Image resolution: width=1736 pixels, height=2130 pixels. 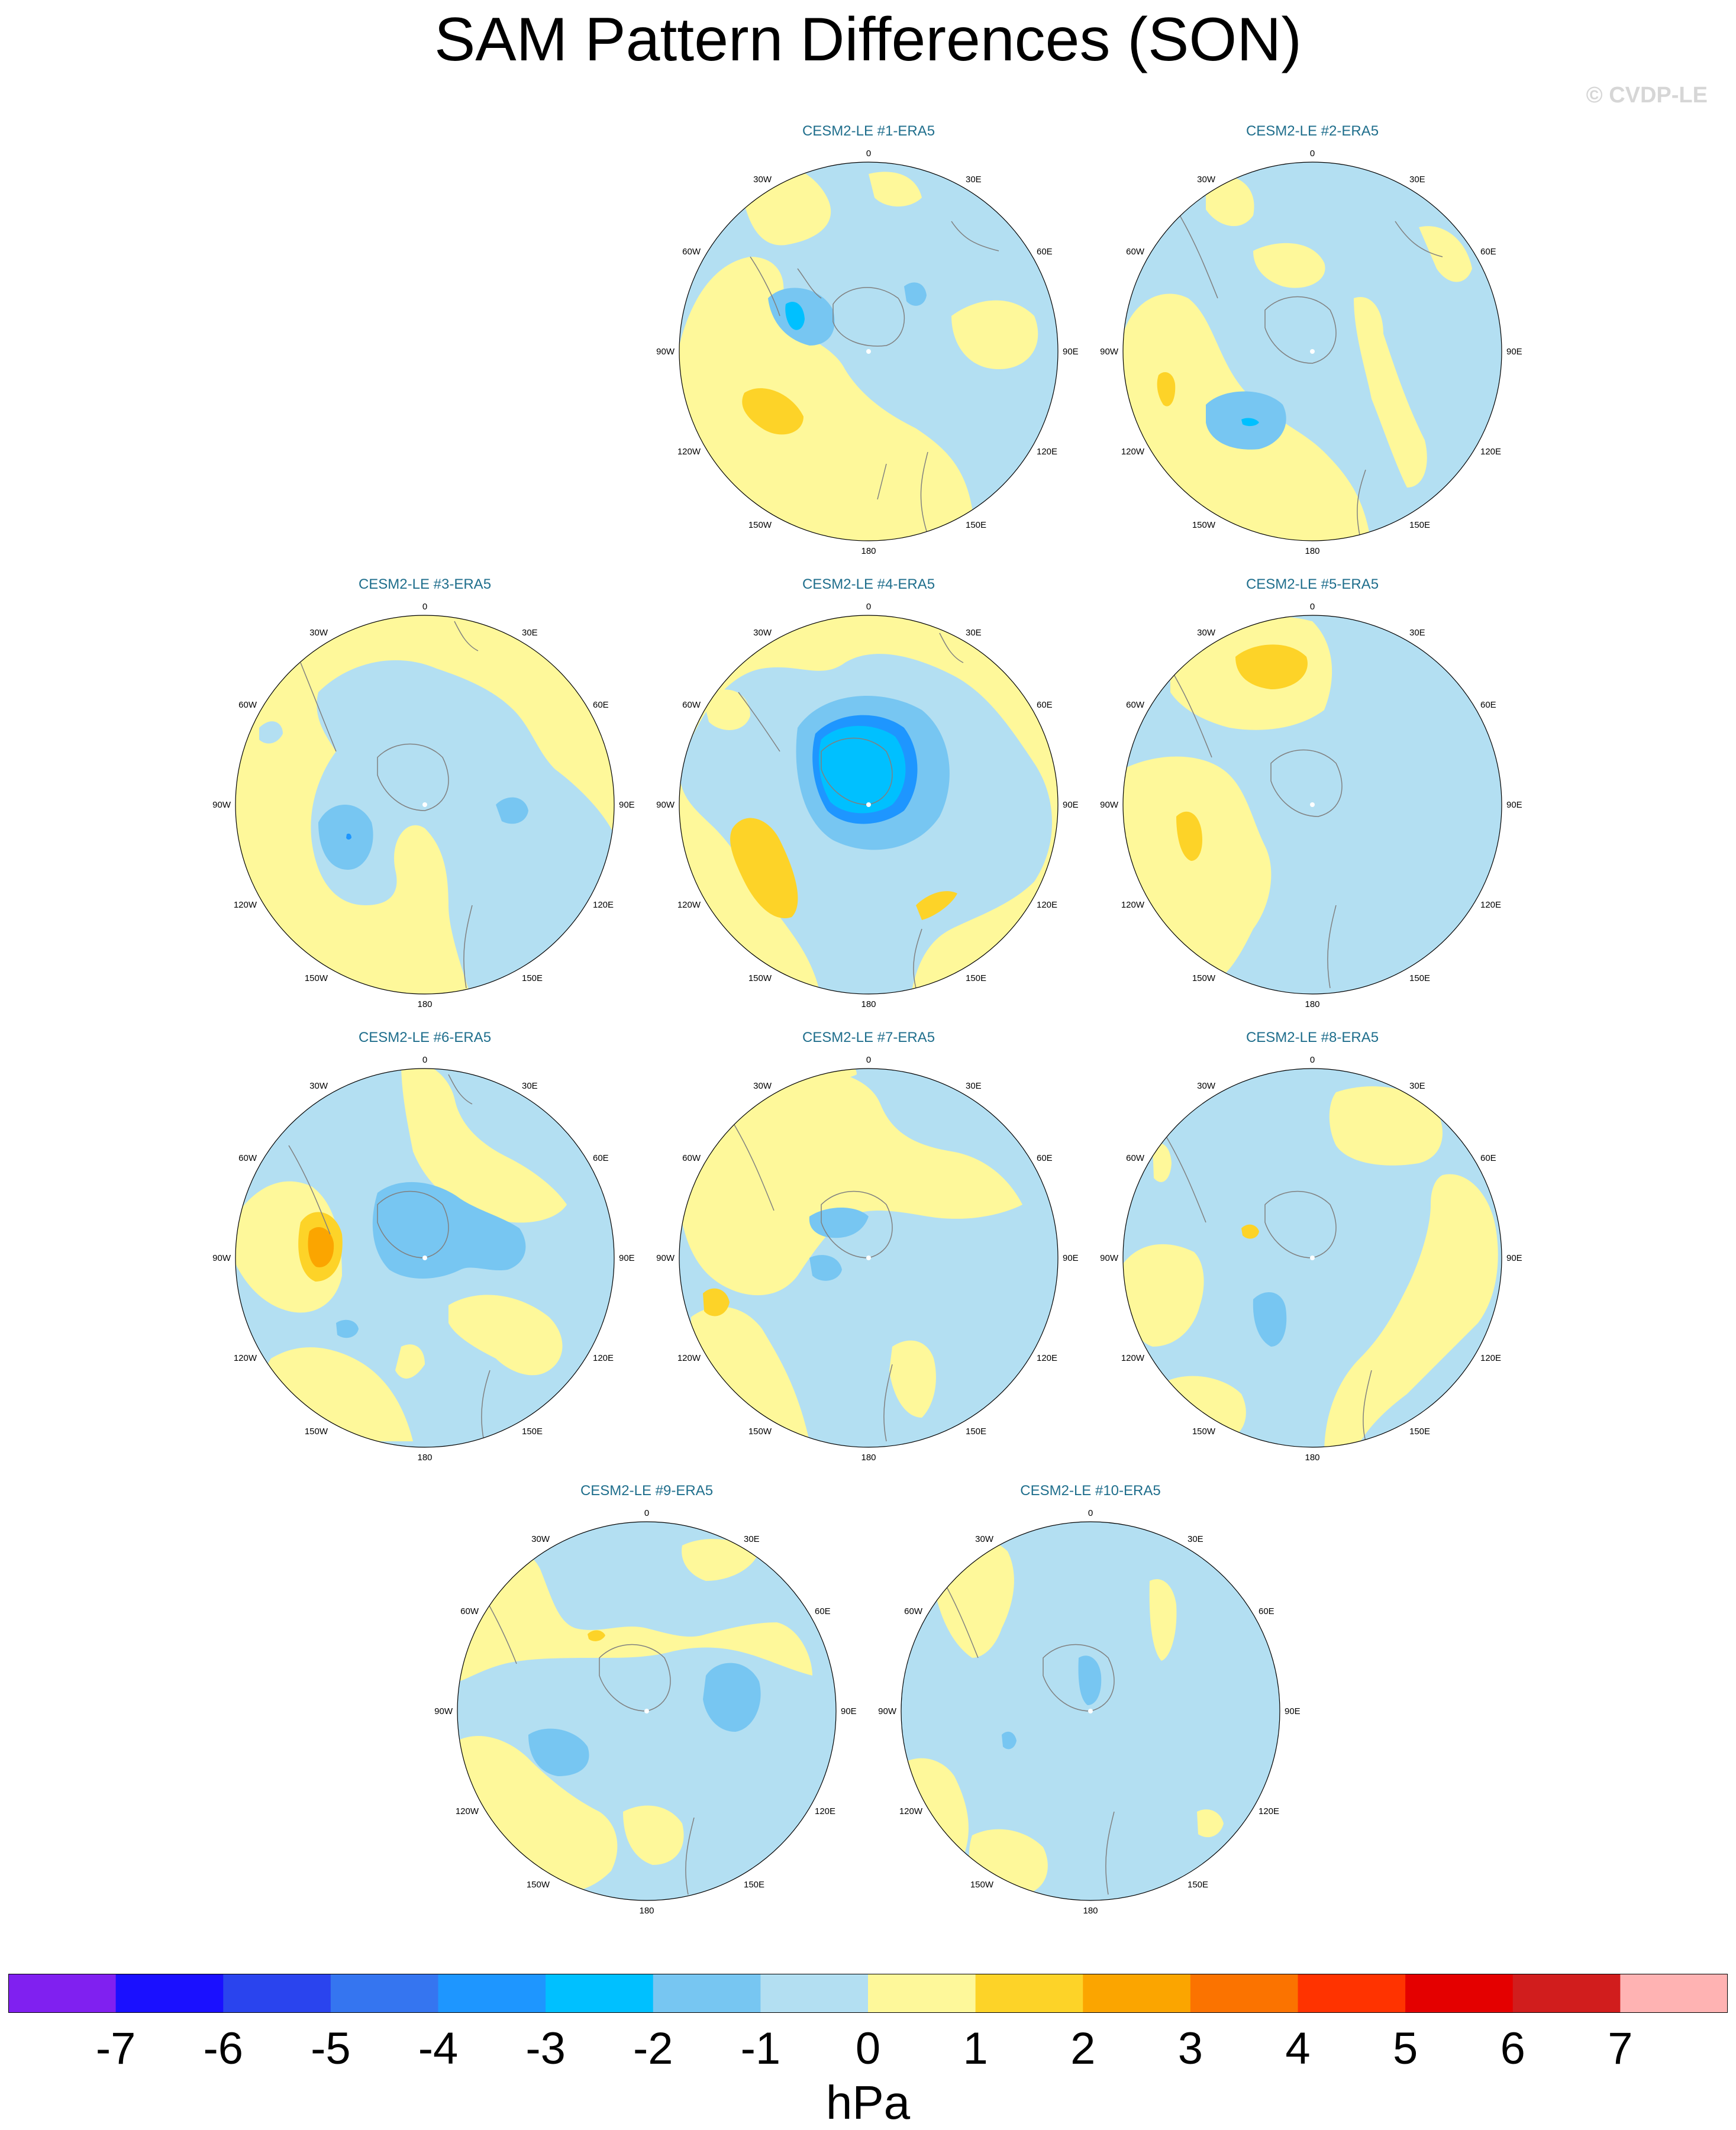 I want to click on figure-title: SAM Pattern Differences (SON), so click(x=868, y=40).